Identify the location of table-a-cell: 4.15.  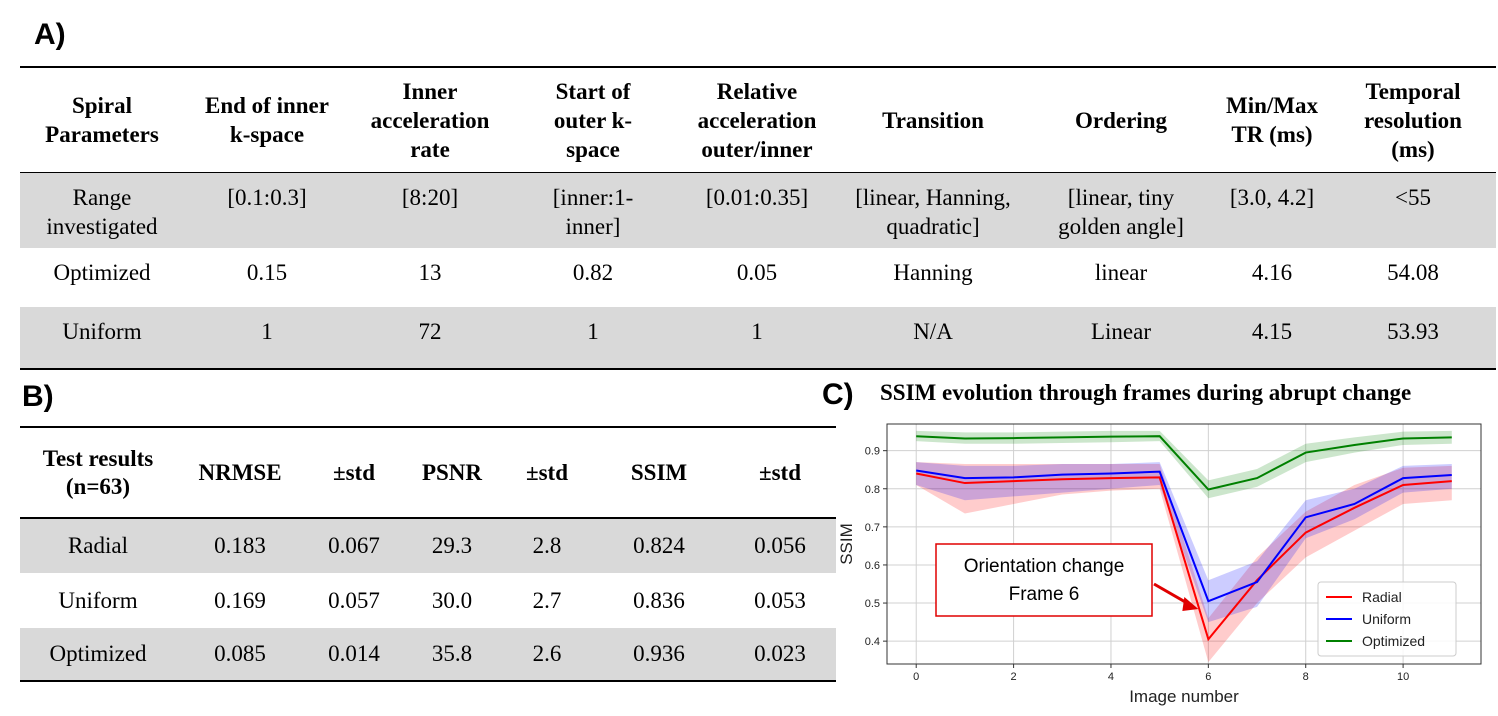
(1272, 337).